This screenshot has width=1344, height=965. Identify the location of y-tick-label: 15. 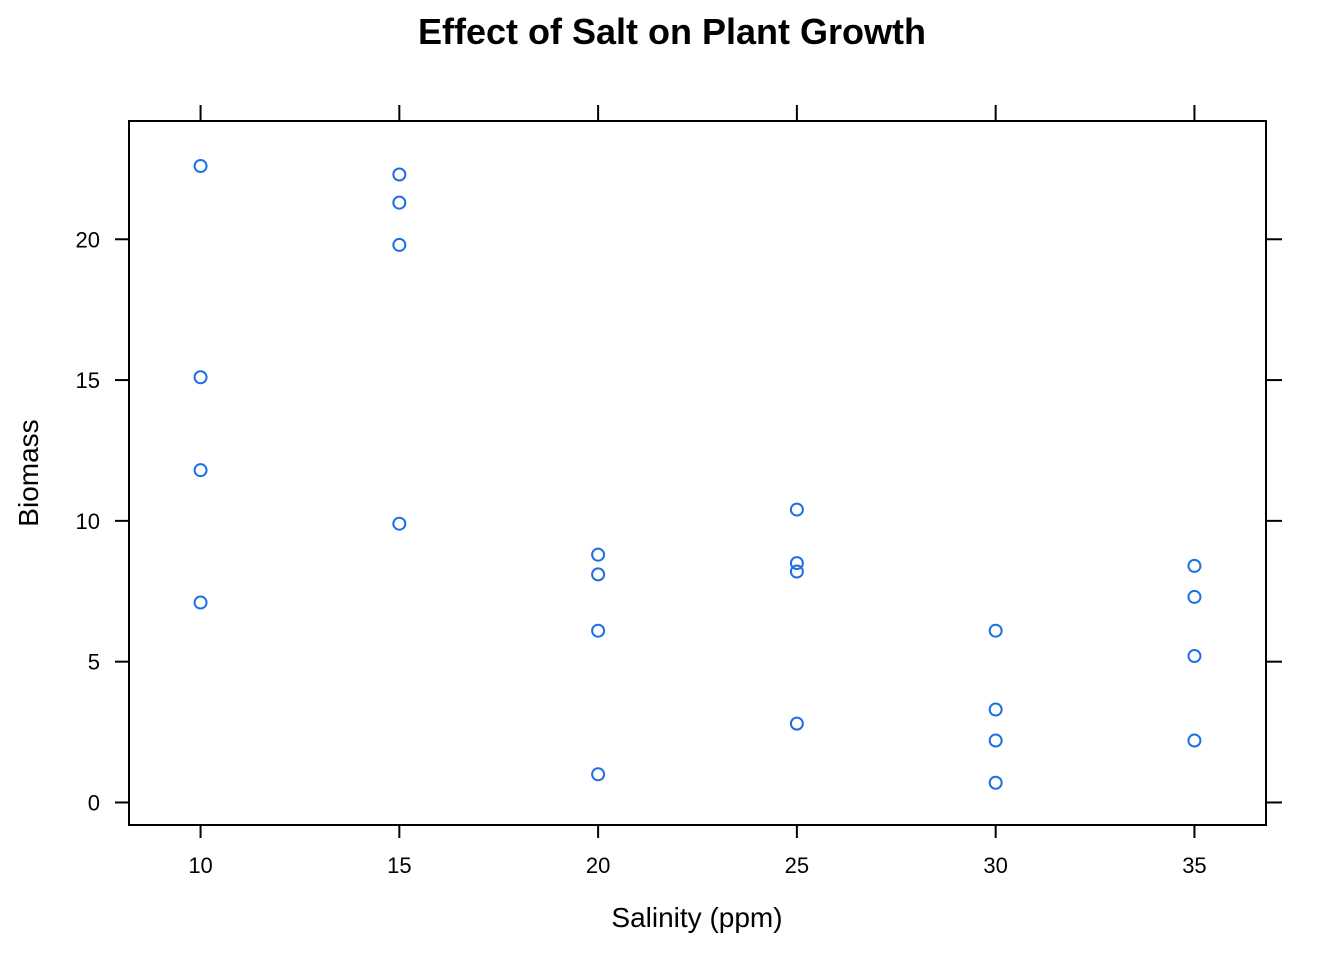
(88, 380).